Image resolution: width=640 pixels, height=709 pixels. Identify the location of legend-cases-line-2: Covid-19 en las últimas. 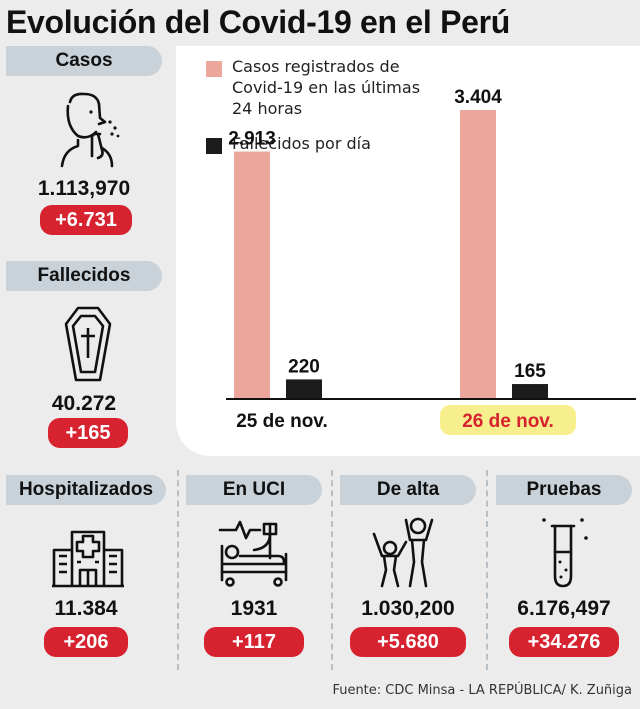
(326, 87).